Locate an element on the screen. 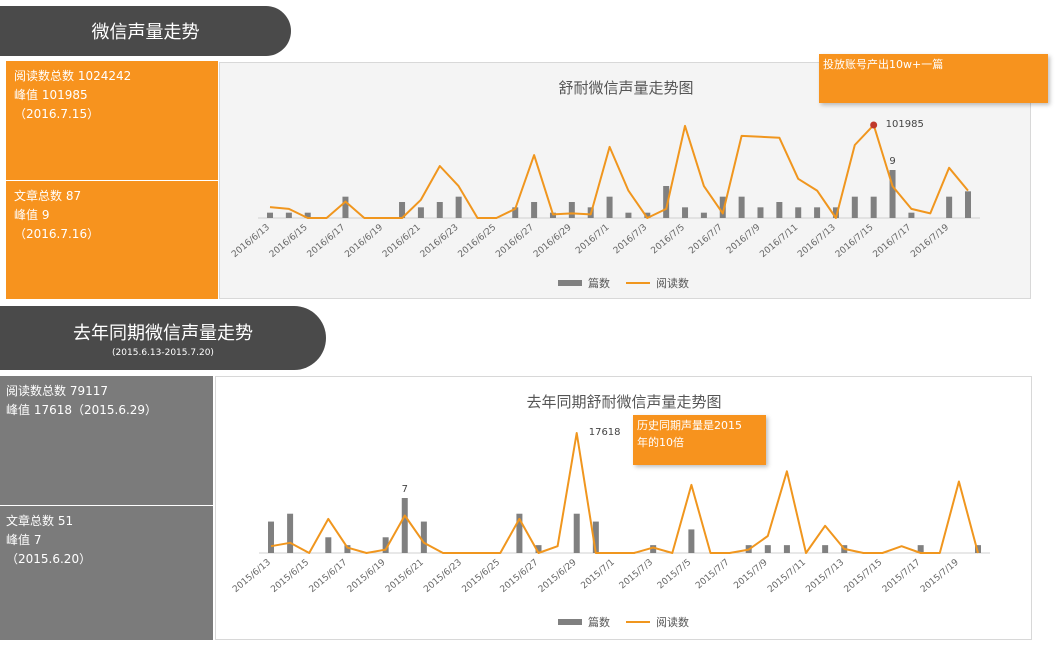 The image size is (1055, 645). bar-2016/7/9 is located at coordinates (760, 212).